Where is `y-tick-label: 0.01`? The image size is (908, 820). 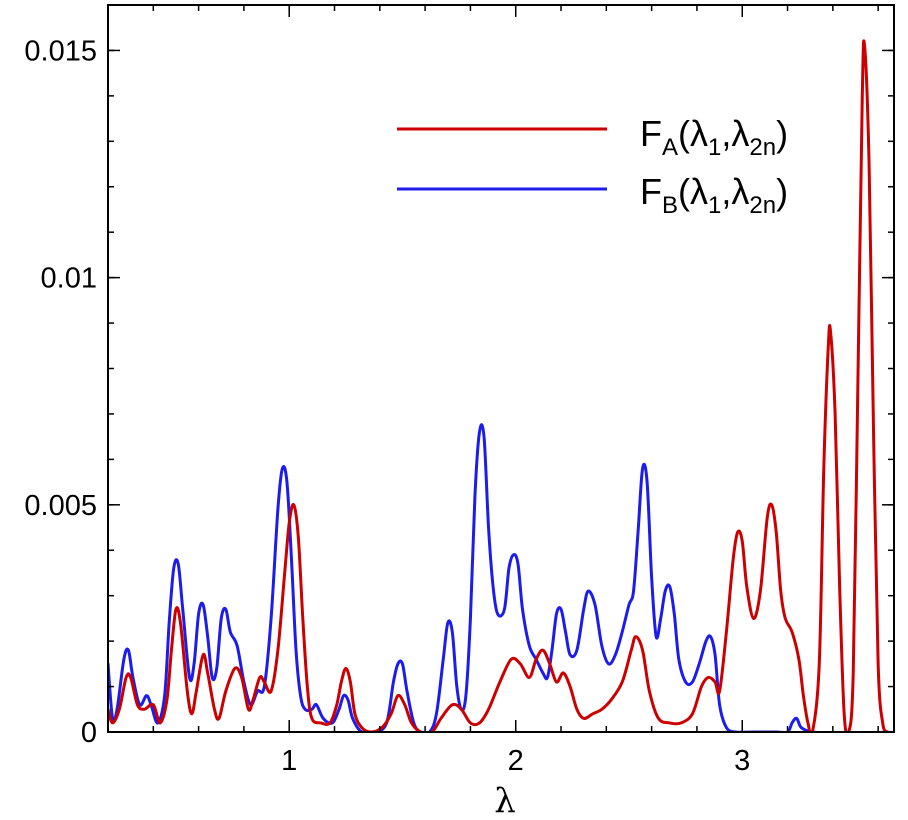
y-tick-label: 0.01 is located at coordinates (69, 279).